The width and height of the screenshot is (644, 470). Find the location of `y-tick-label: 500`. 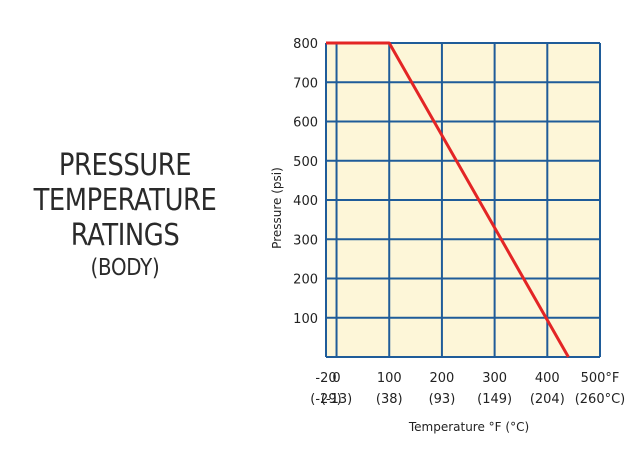

y-tick-label: 500 is located at coordinates (305, 162).